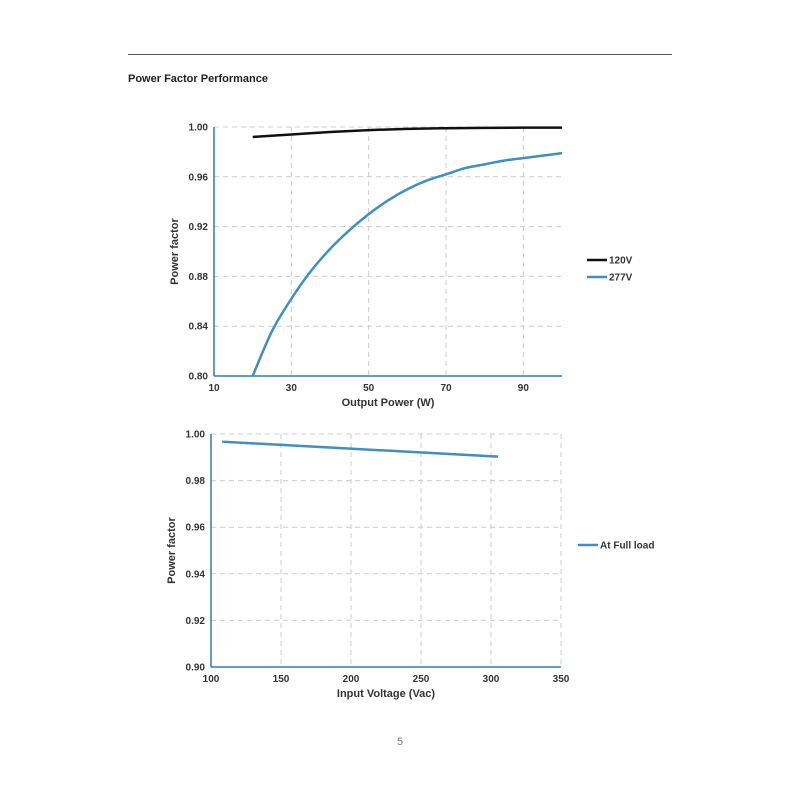 This screenshot has height=800, width=800. What do you see at coordinates (446, 388) in the screenshot?
I see `x-tick-label: 70` at bounding box center [446, 388].